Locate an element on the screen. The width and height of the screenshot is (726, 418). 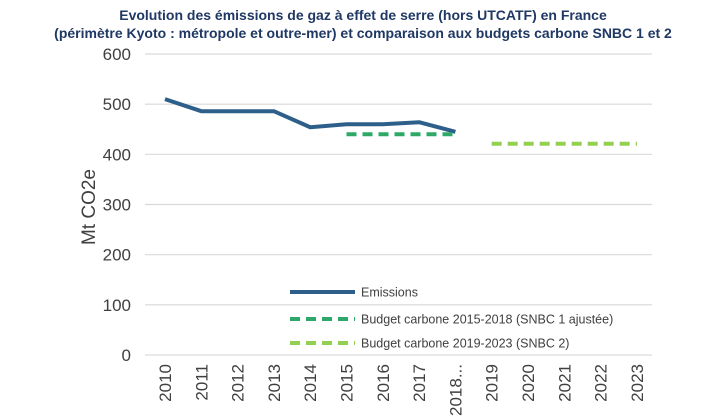
y-tick-label: 300 is located at coordinates (117, 205).